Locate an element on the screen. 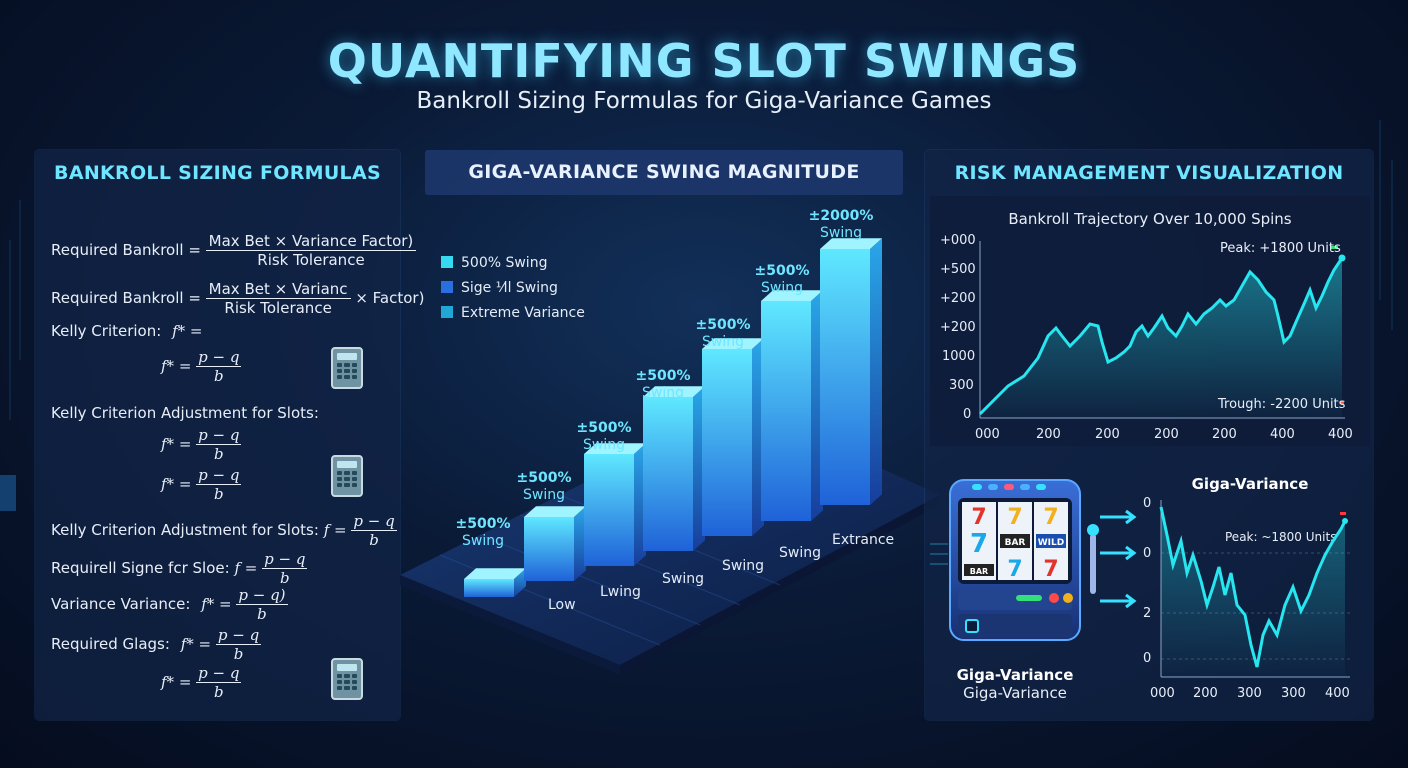 The width and height of the screenshot is (1408, 768). y-tick: 0 is located at coordinates (967, 414).